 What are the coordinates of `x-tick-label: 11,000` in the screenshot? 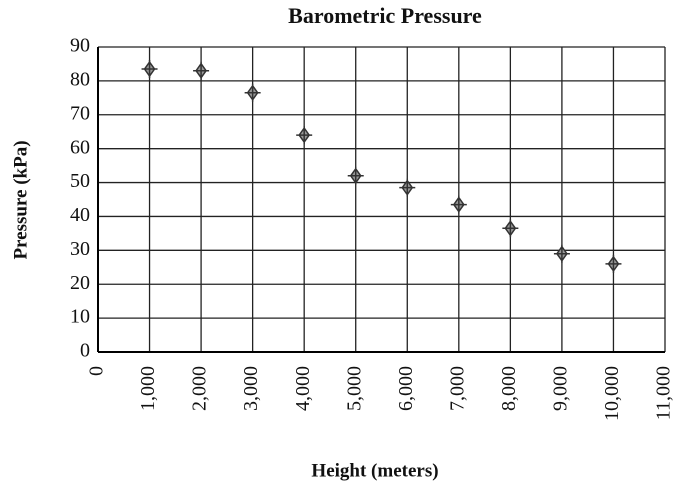 It's located at (664, 393).